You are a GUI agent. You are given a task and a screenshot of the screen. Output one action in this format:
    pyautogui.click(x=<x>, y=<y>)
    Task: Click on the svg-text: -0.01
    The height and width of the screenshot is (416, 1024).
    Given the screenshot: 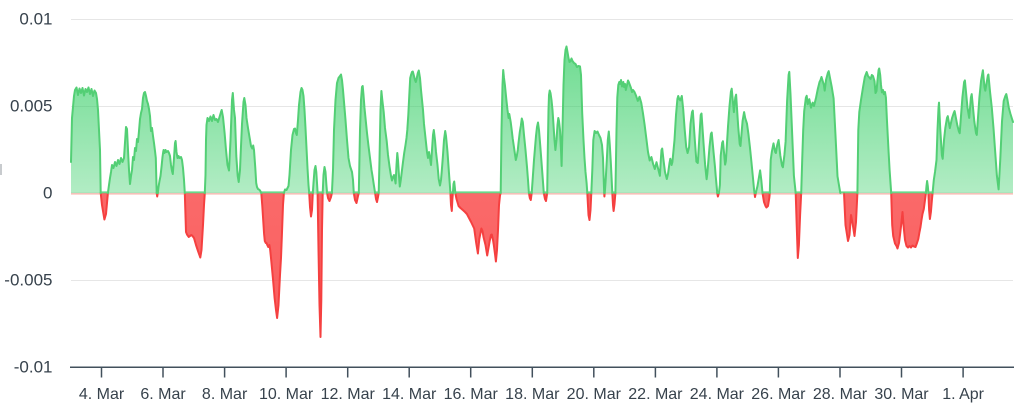 What is the action you would take?
    pyautogui.click(x=33, y=367)
    